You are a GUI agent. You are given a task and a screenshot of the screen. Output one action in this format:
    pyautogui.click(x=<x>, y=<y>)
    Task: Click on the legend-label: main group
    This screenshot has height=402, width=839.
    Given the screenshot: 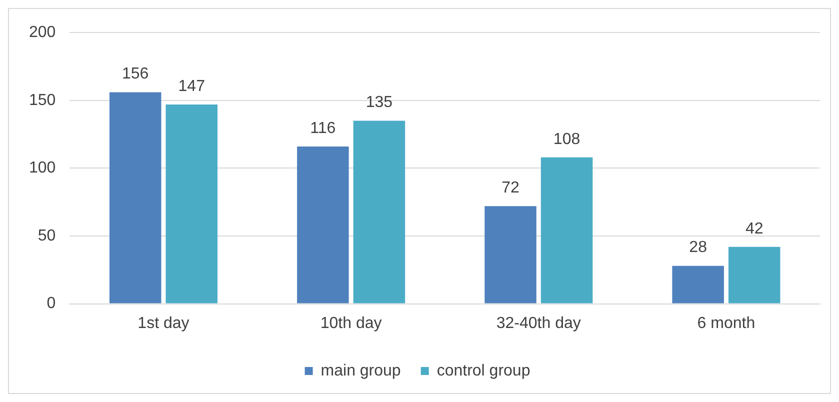 What is the action you would take?
    pyautogui.click(x=360, y=371)
    